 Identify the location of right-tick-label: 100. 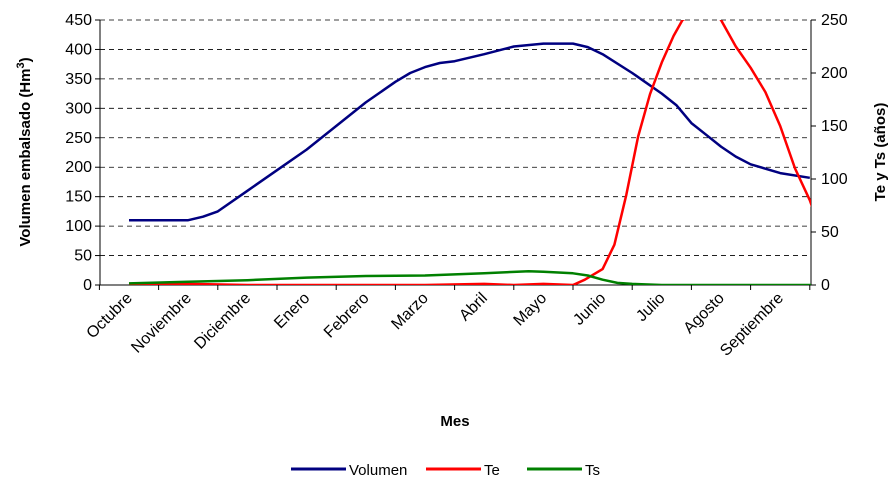
(834, 179).